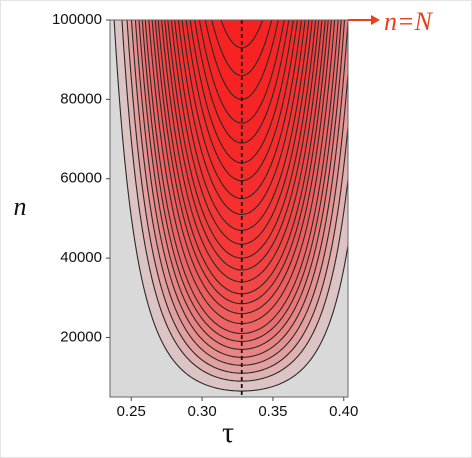 Image resolution: width=472 pixels, height=458 pixels. Describe the element at coordinates (81, 336) in the screenshot. I see `y-tick-label: 20000` at that location.